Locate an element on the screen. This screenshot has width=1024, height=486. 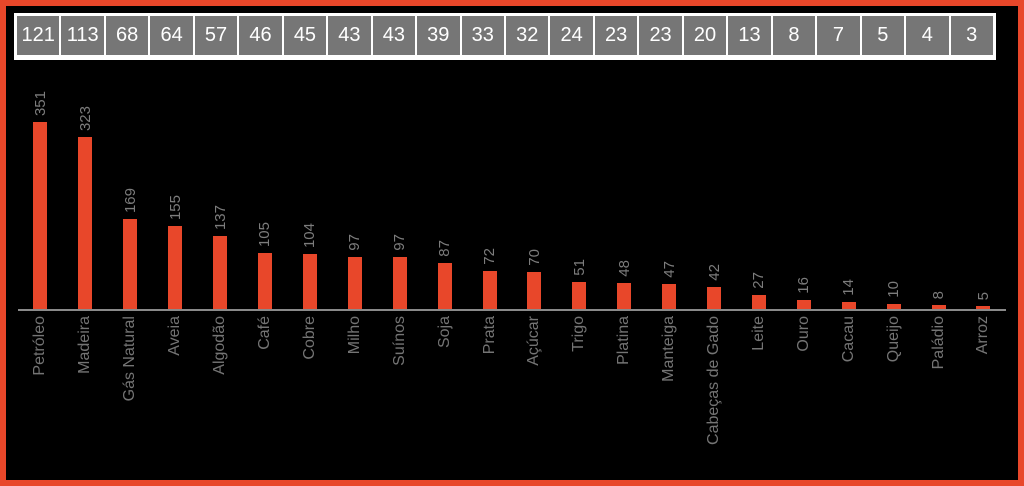
x-axis-line is located at coordinates (512, 310).